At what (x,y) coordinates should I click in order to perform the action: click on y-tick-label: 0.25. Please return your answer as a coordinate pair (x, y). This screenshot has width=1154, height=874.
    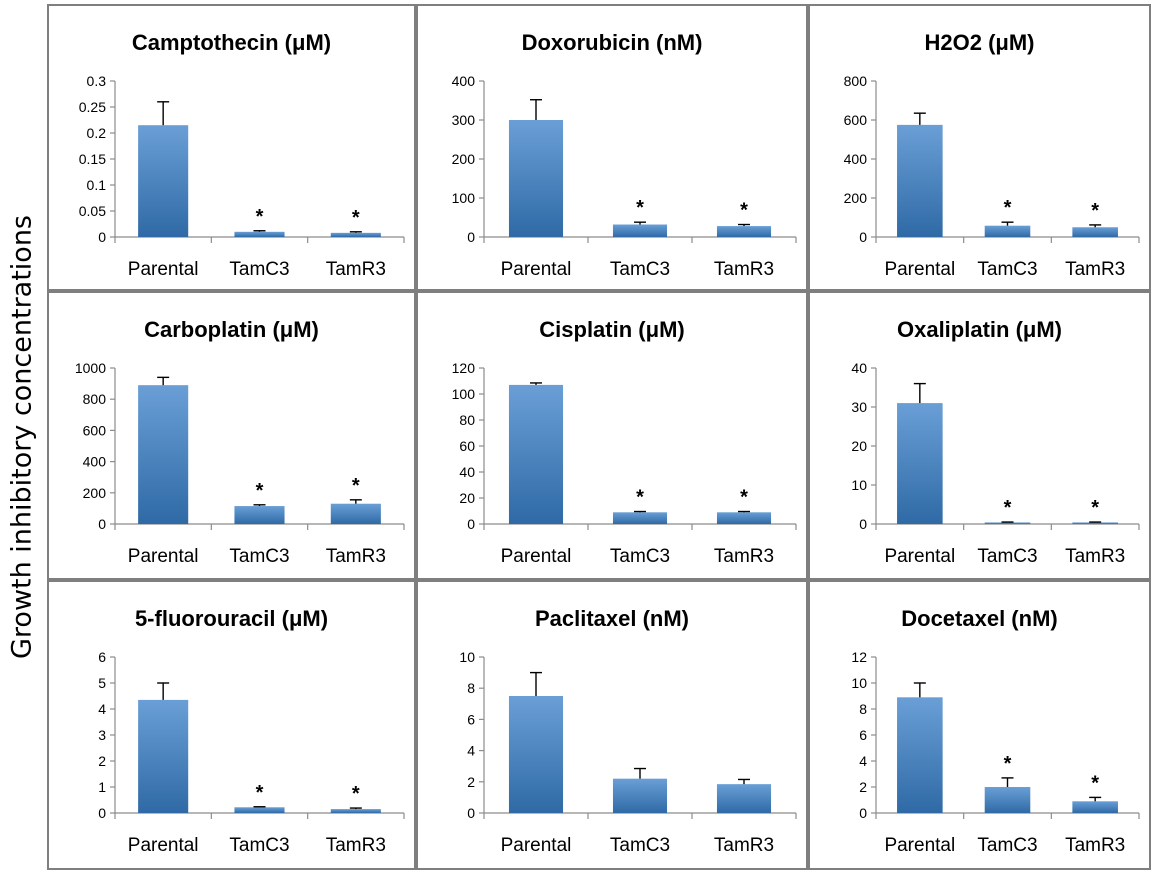
    Looking at the image, I should click on (92, 107).